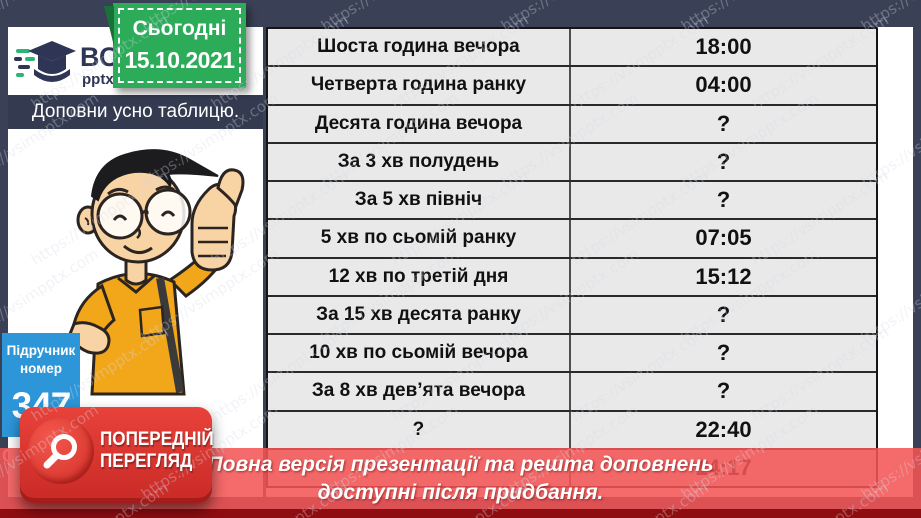  I want to click on table-cell-label: 5 хв по сьомій ранку, so click(418, 238).